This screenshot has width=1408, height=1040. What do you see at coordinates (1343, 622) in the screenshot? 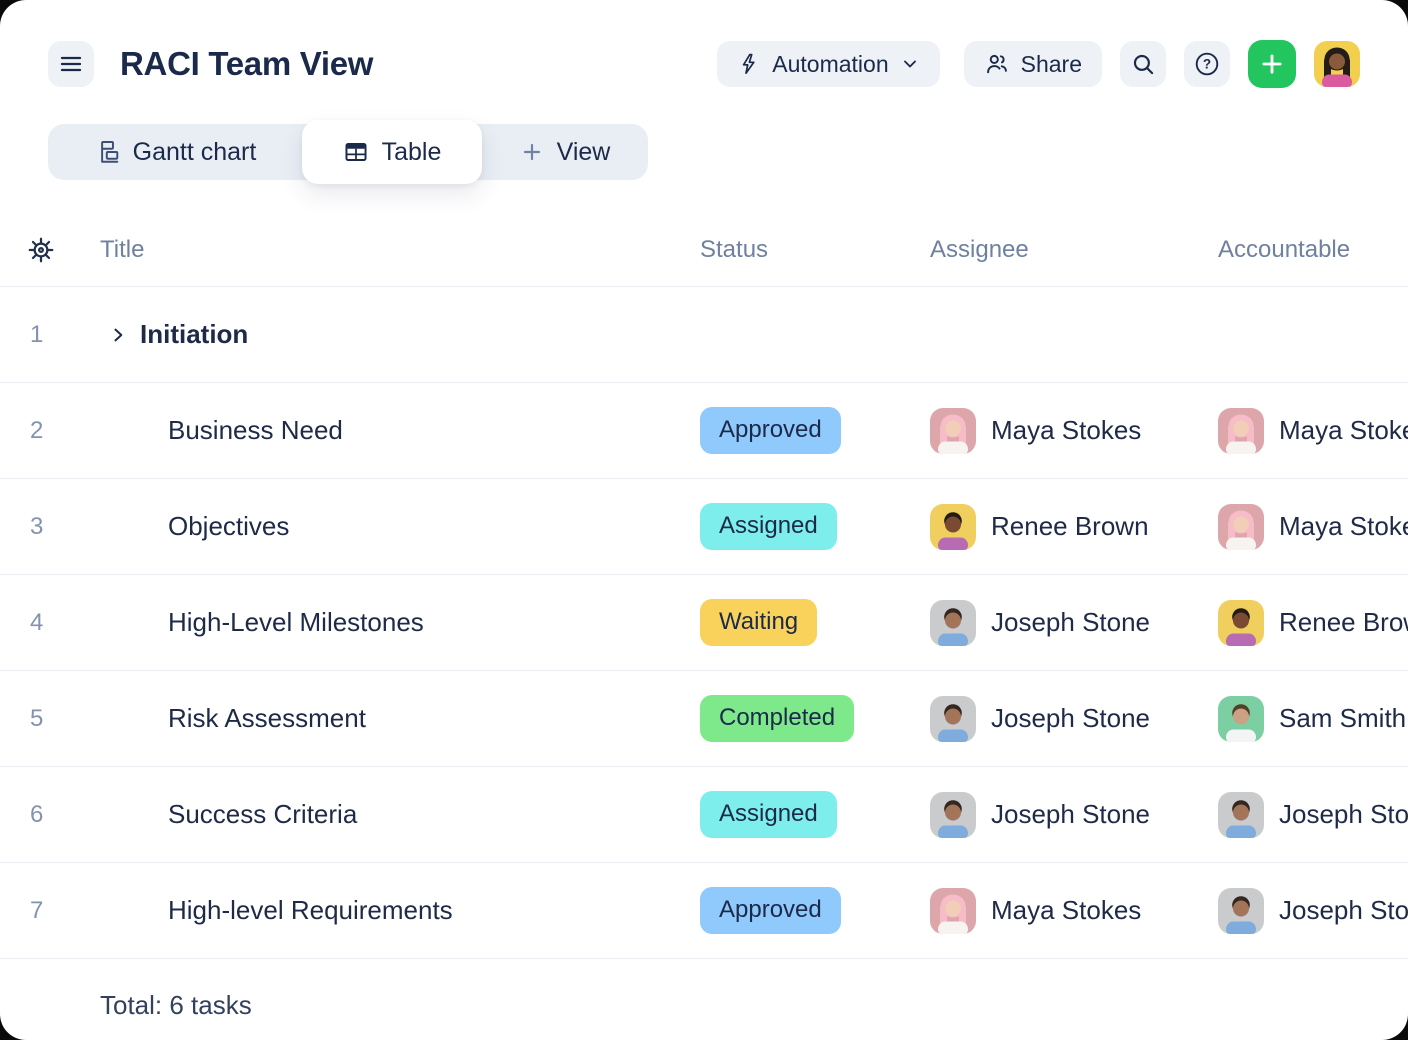
I see `accountable-name: Renee Brown` at bounding box center [1343, 622].